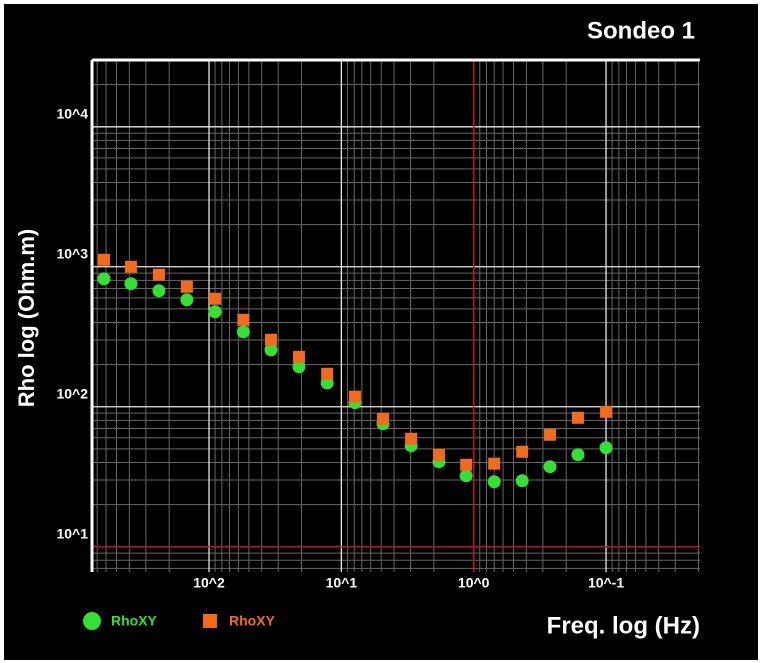 Image resolution: width=764 pixels, height=663 pixels. What do you see at coordinates (606, 583) in the screenshot?
I see `x-tick-label: 10^-1` at bounding box center [606, 583].